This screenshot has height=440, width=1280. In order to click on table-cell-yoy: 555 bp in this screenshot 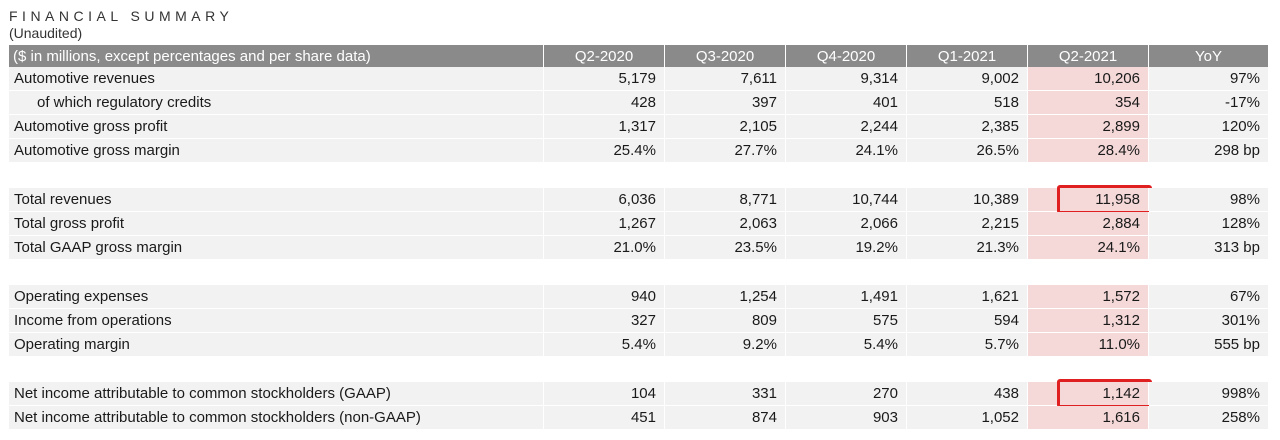, I will do `click(1208, 345)`.